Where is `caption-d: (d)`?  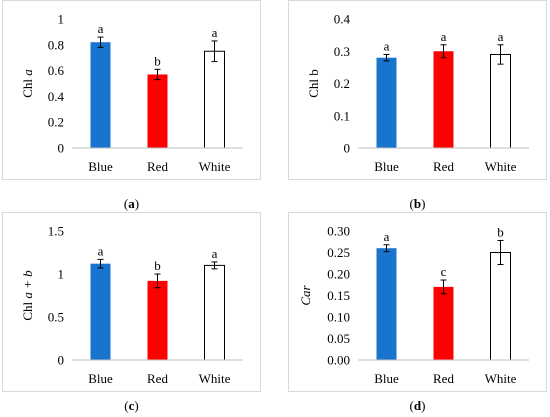
caption-d: (d) is located at coordinates (417, 406).